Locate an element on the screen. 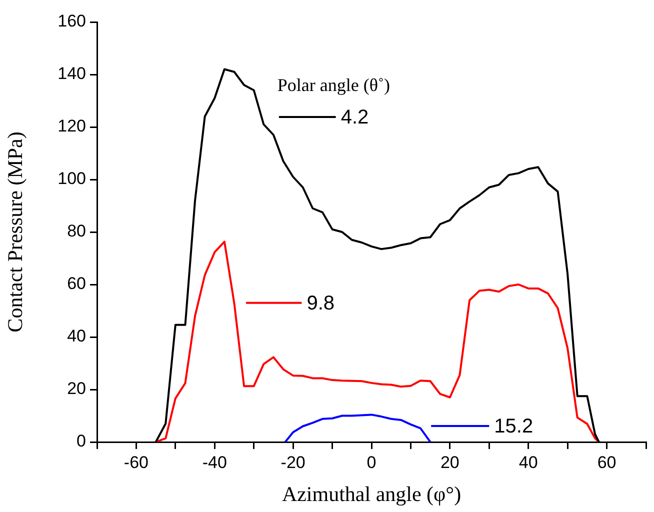 This screenshot has height=512, width=654. y-tick-label: 20 is located at coordinates (76, 388).